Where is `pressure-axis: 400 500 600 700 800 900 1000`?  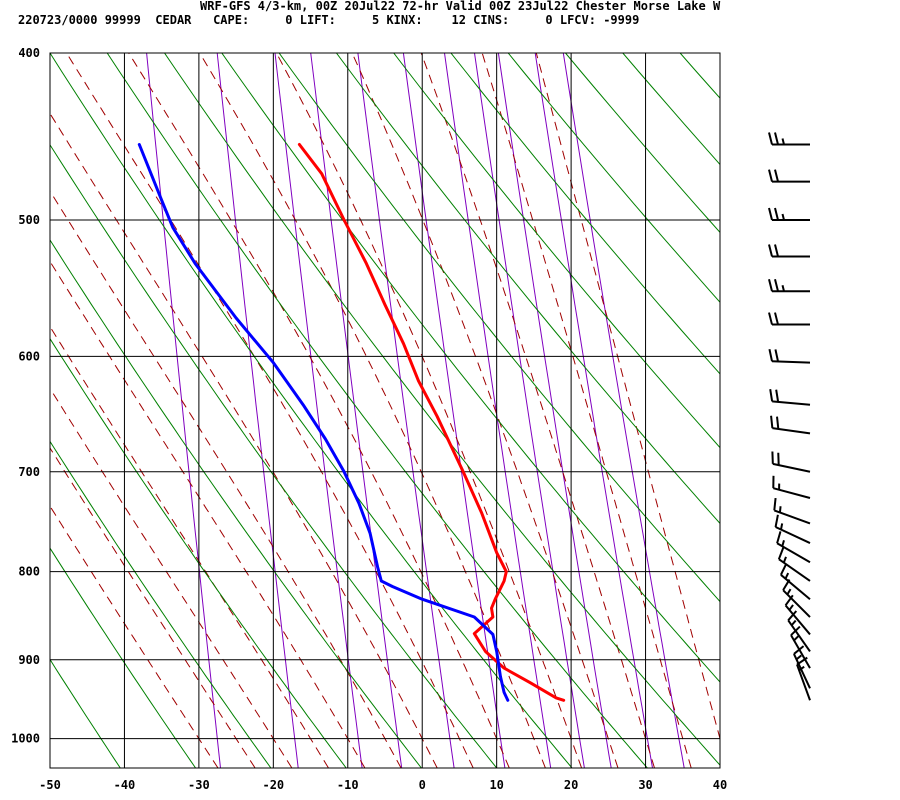
pressure-axis: 400 500 600 700 800 900 1000 is located at coordinates (25, 396).